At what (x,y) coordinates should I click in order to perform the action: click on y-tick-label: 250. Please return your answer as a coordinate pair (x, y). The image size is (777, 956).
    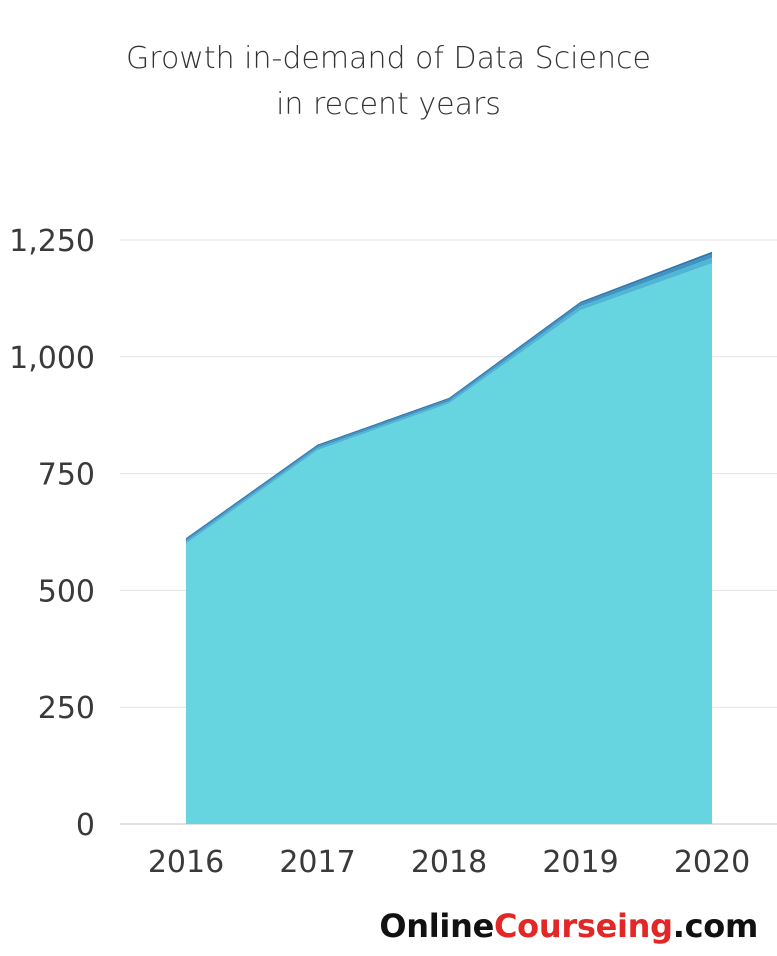
    Looking at the image, I should click on (66, 708).